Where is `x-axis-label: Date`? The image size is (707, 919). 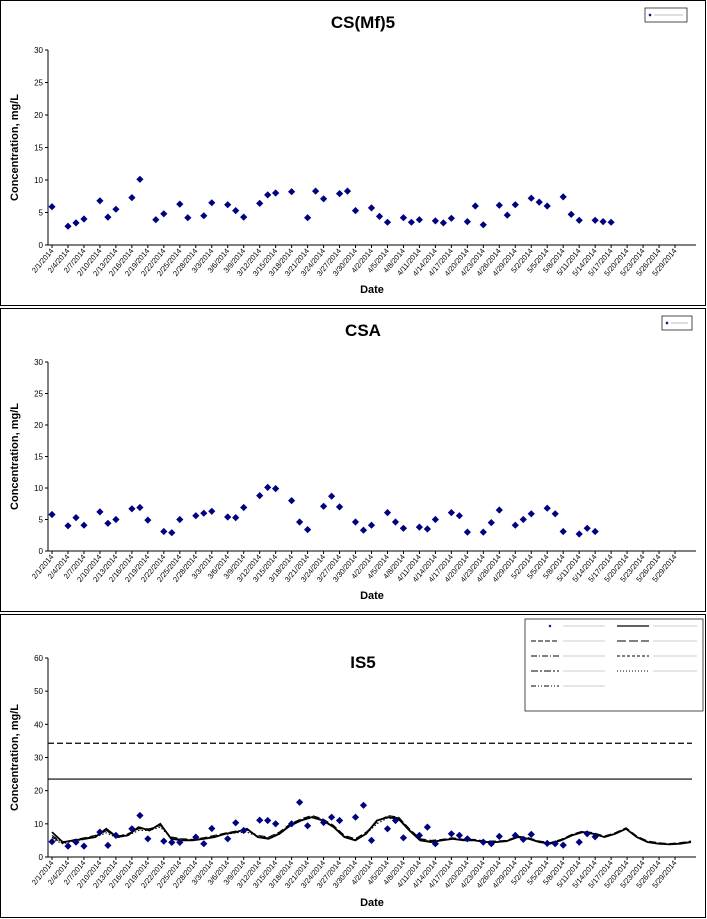 x-axis-label: Date is located at coordinates (372, 596).